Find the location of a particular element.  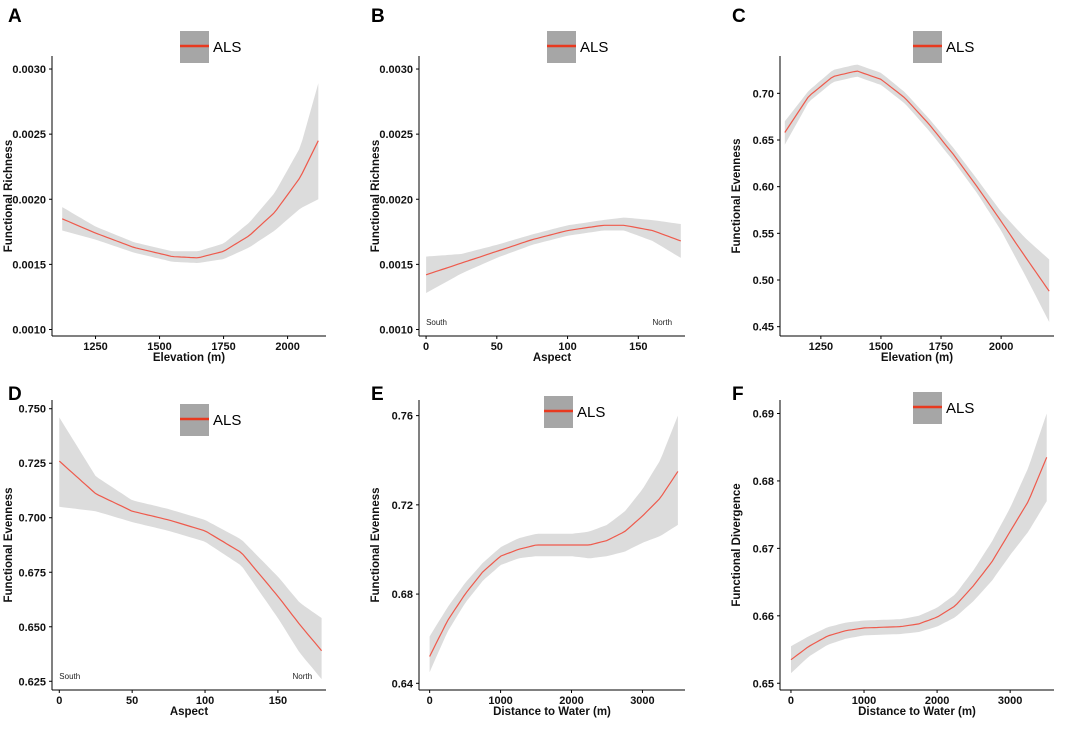

y-tick-label: 0.650 is located at coordinates (32, 628).